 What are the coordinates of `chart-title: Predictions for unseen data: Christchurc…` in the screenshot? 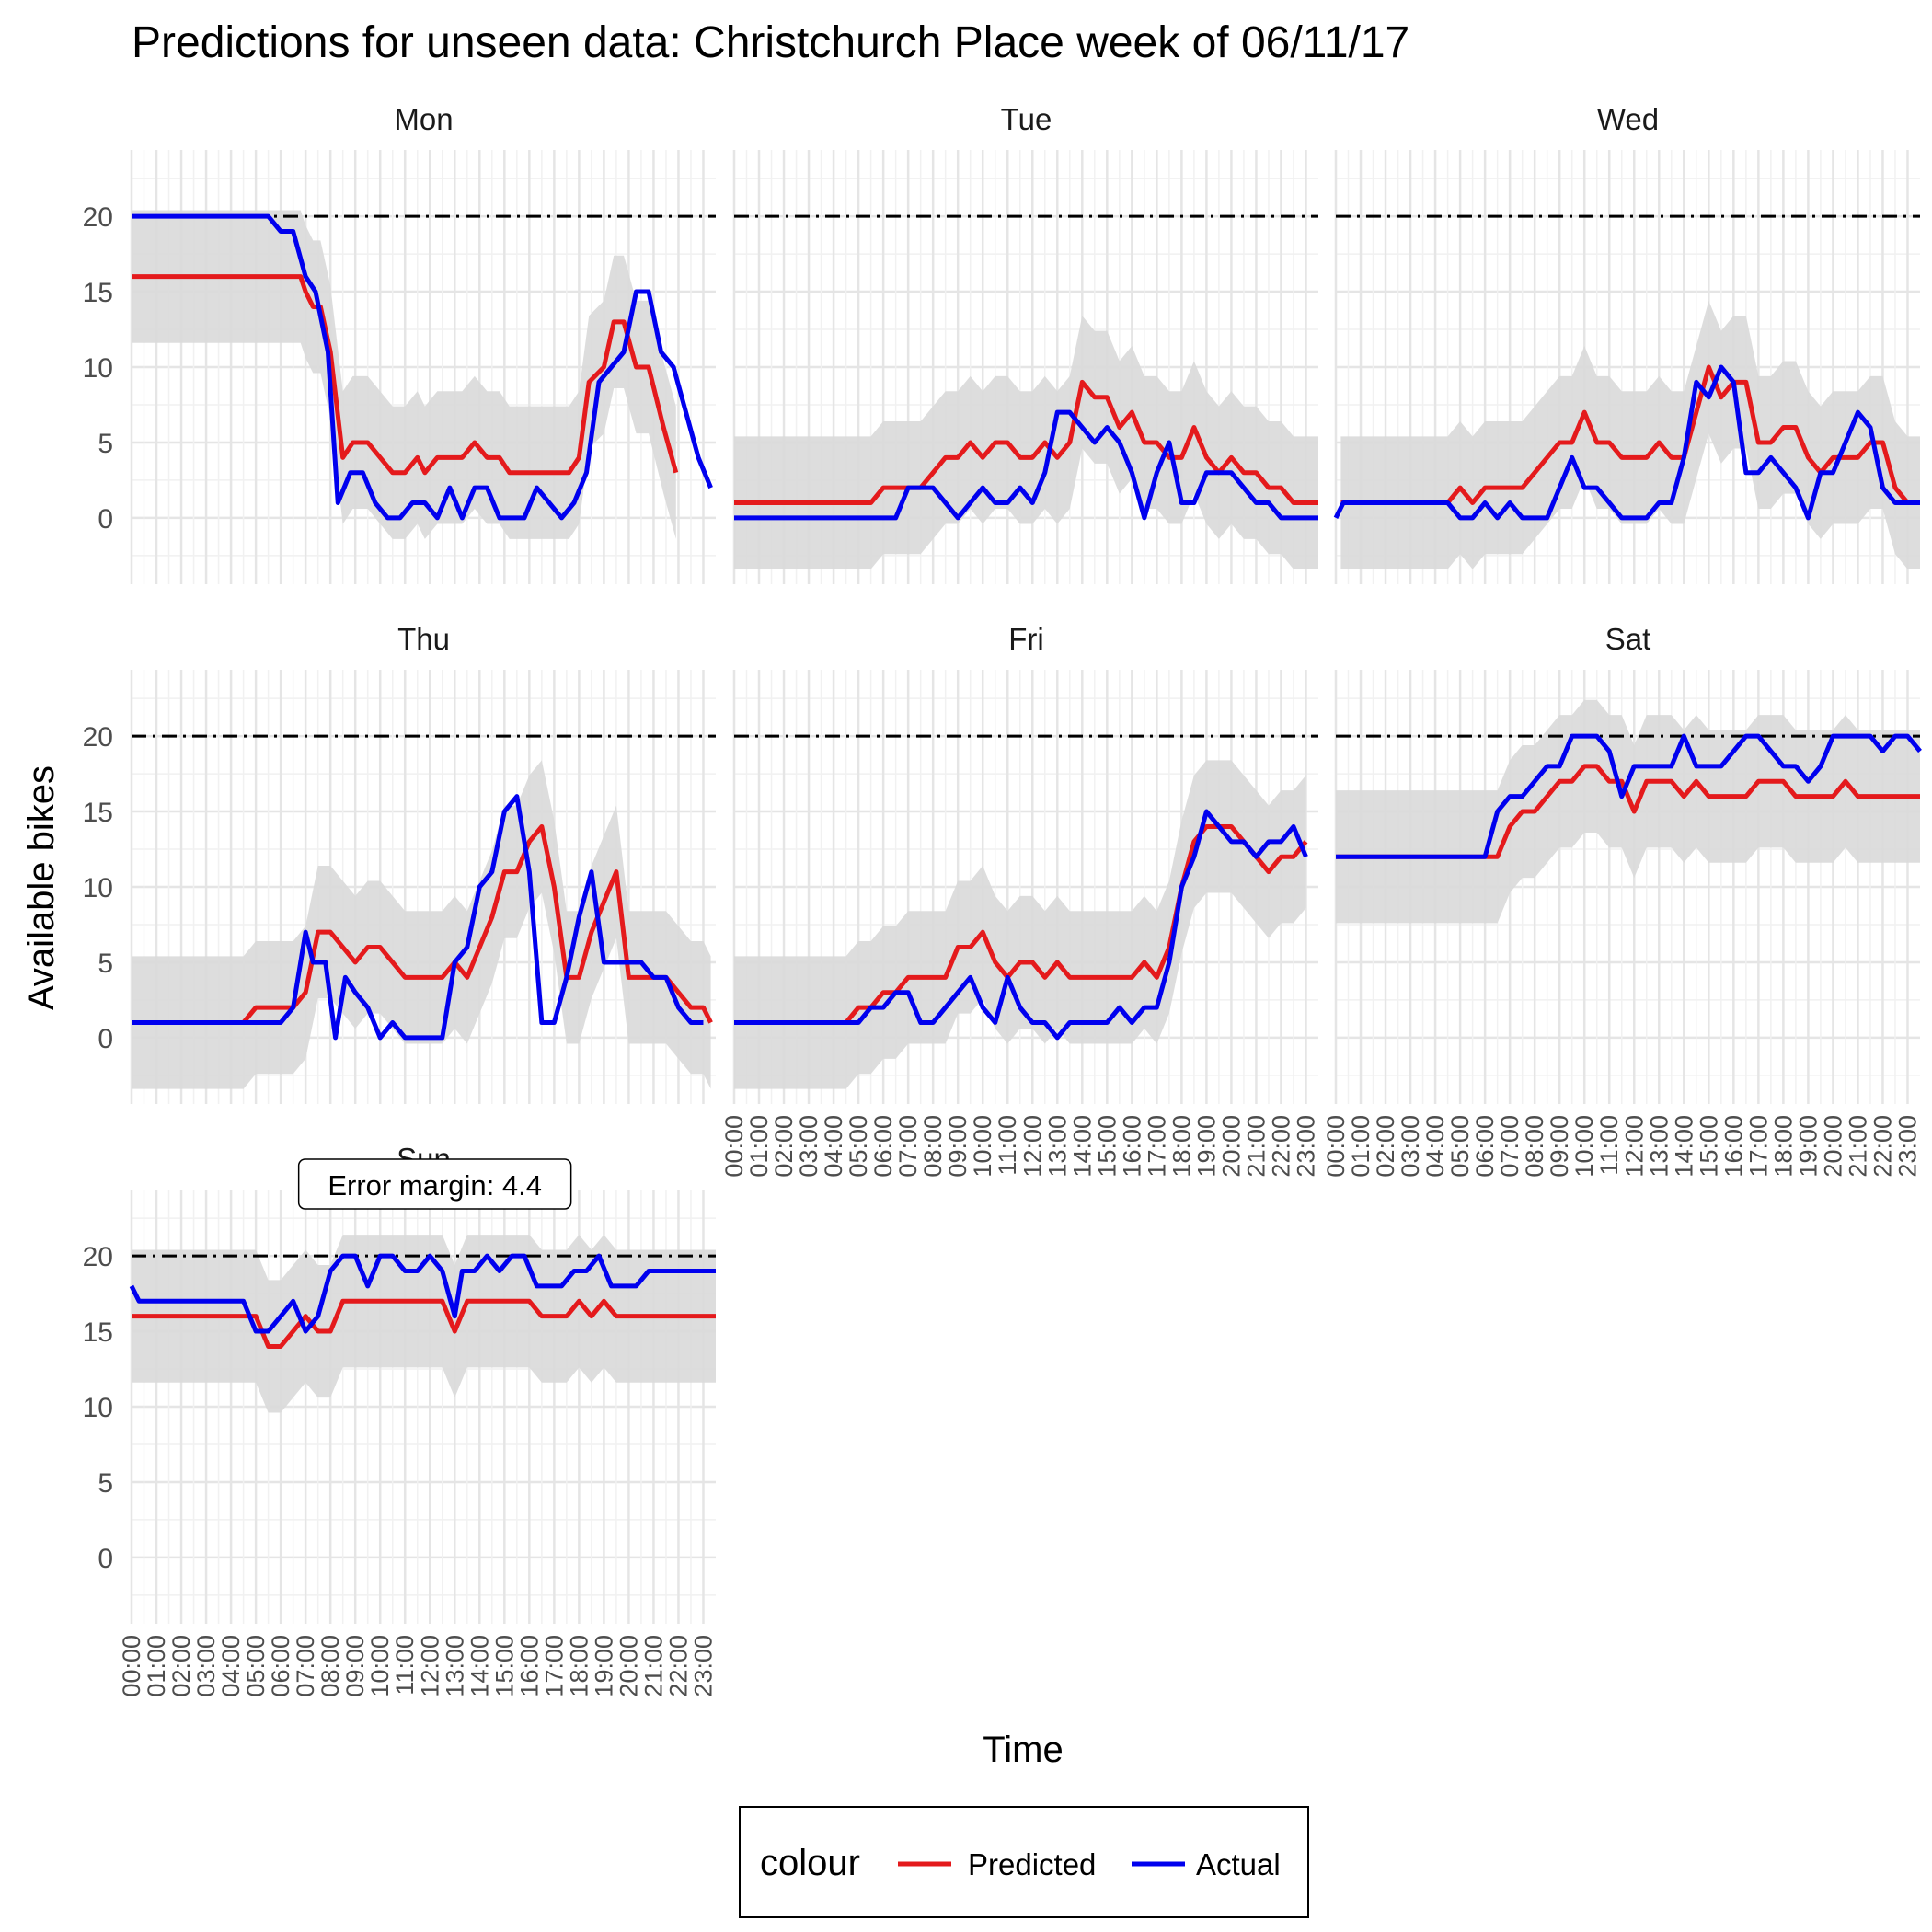 It's located at (770, 42).